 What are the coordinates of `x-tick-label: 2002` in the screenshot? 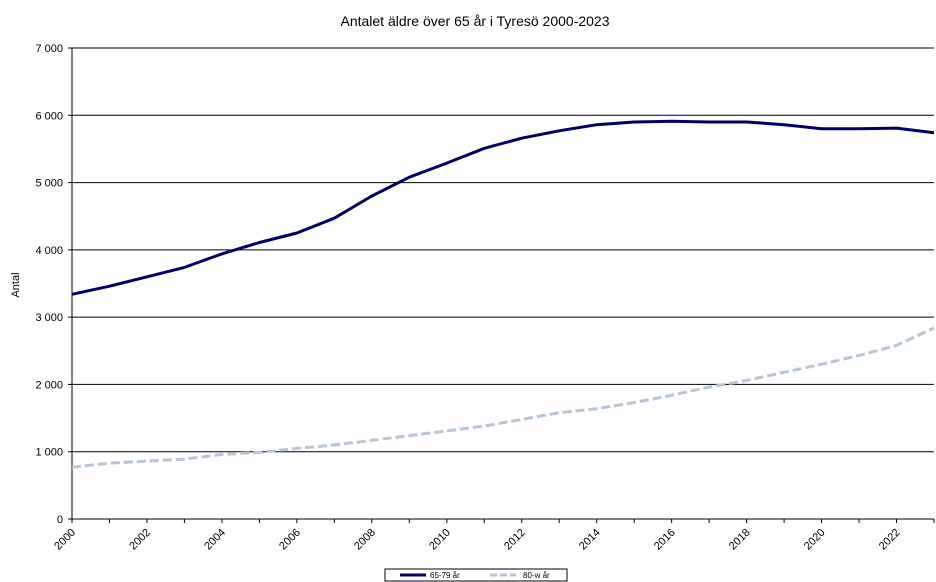 It's located at (140, 540).